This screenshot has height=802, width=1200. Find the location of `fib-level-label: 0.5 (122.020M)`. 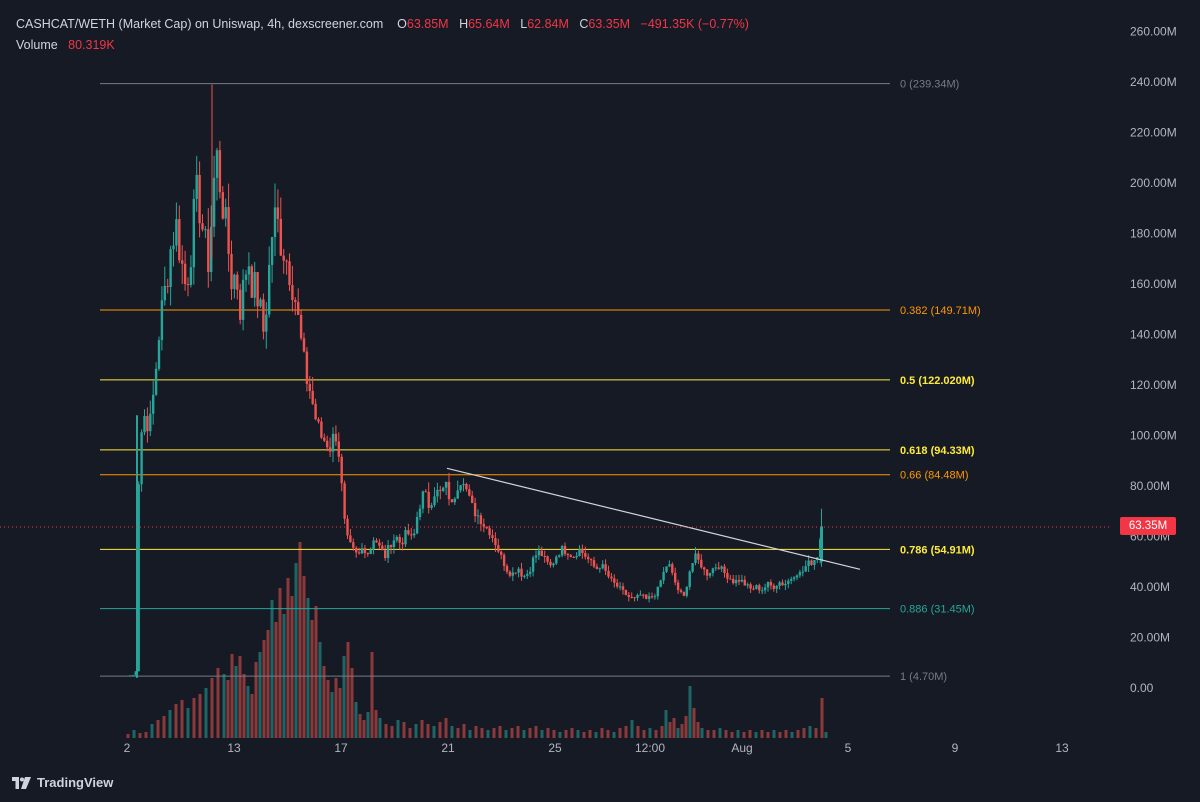

fib-level-label: 0.5 (122.020M) is located at coordinates (937, 381).